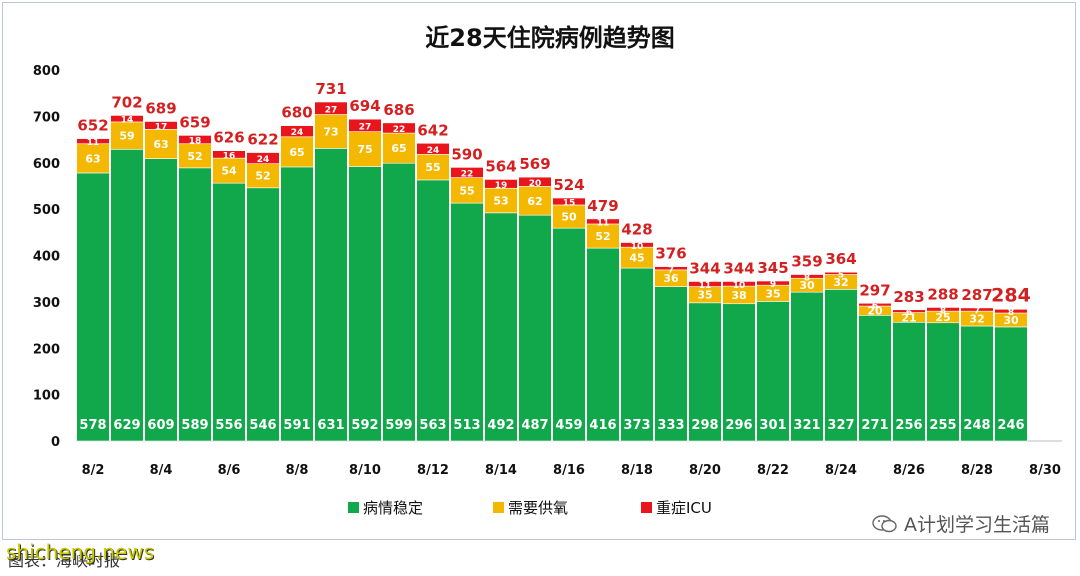 This screenshot has height=576, width=1080. What do you see at coordinates (773, 470) in the screenshot?
I see `x-tick-label: 8/22` at bounding box center [773, 470].